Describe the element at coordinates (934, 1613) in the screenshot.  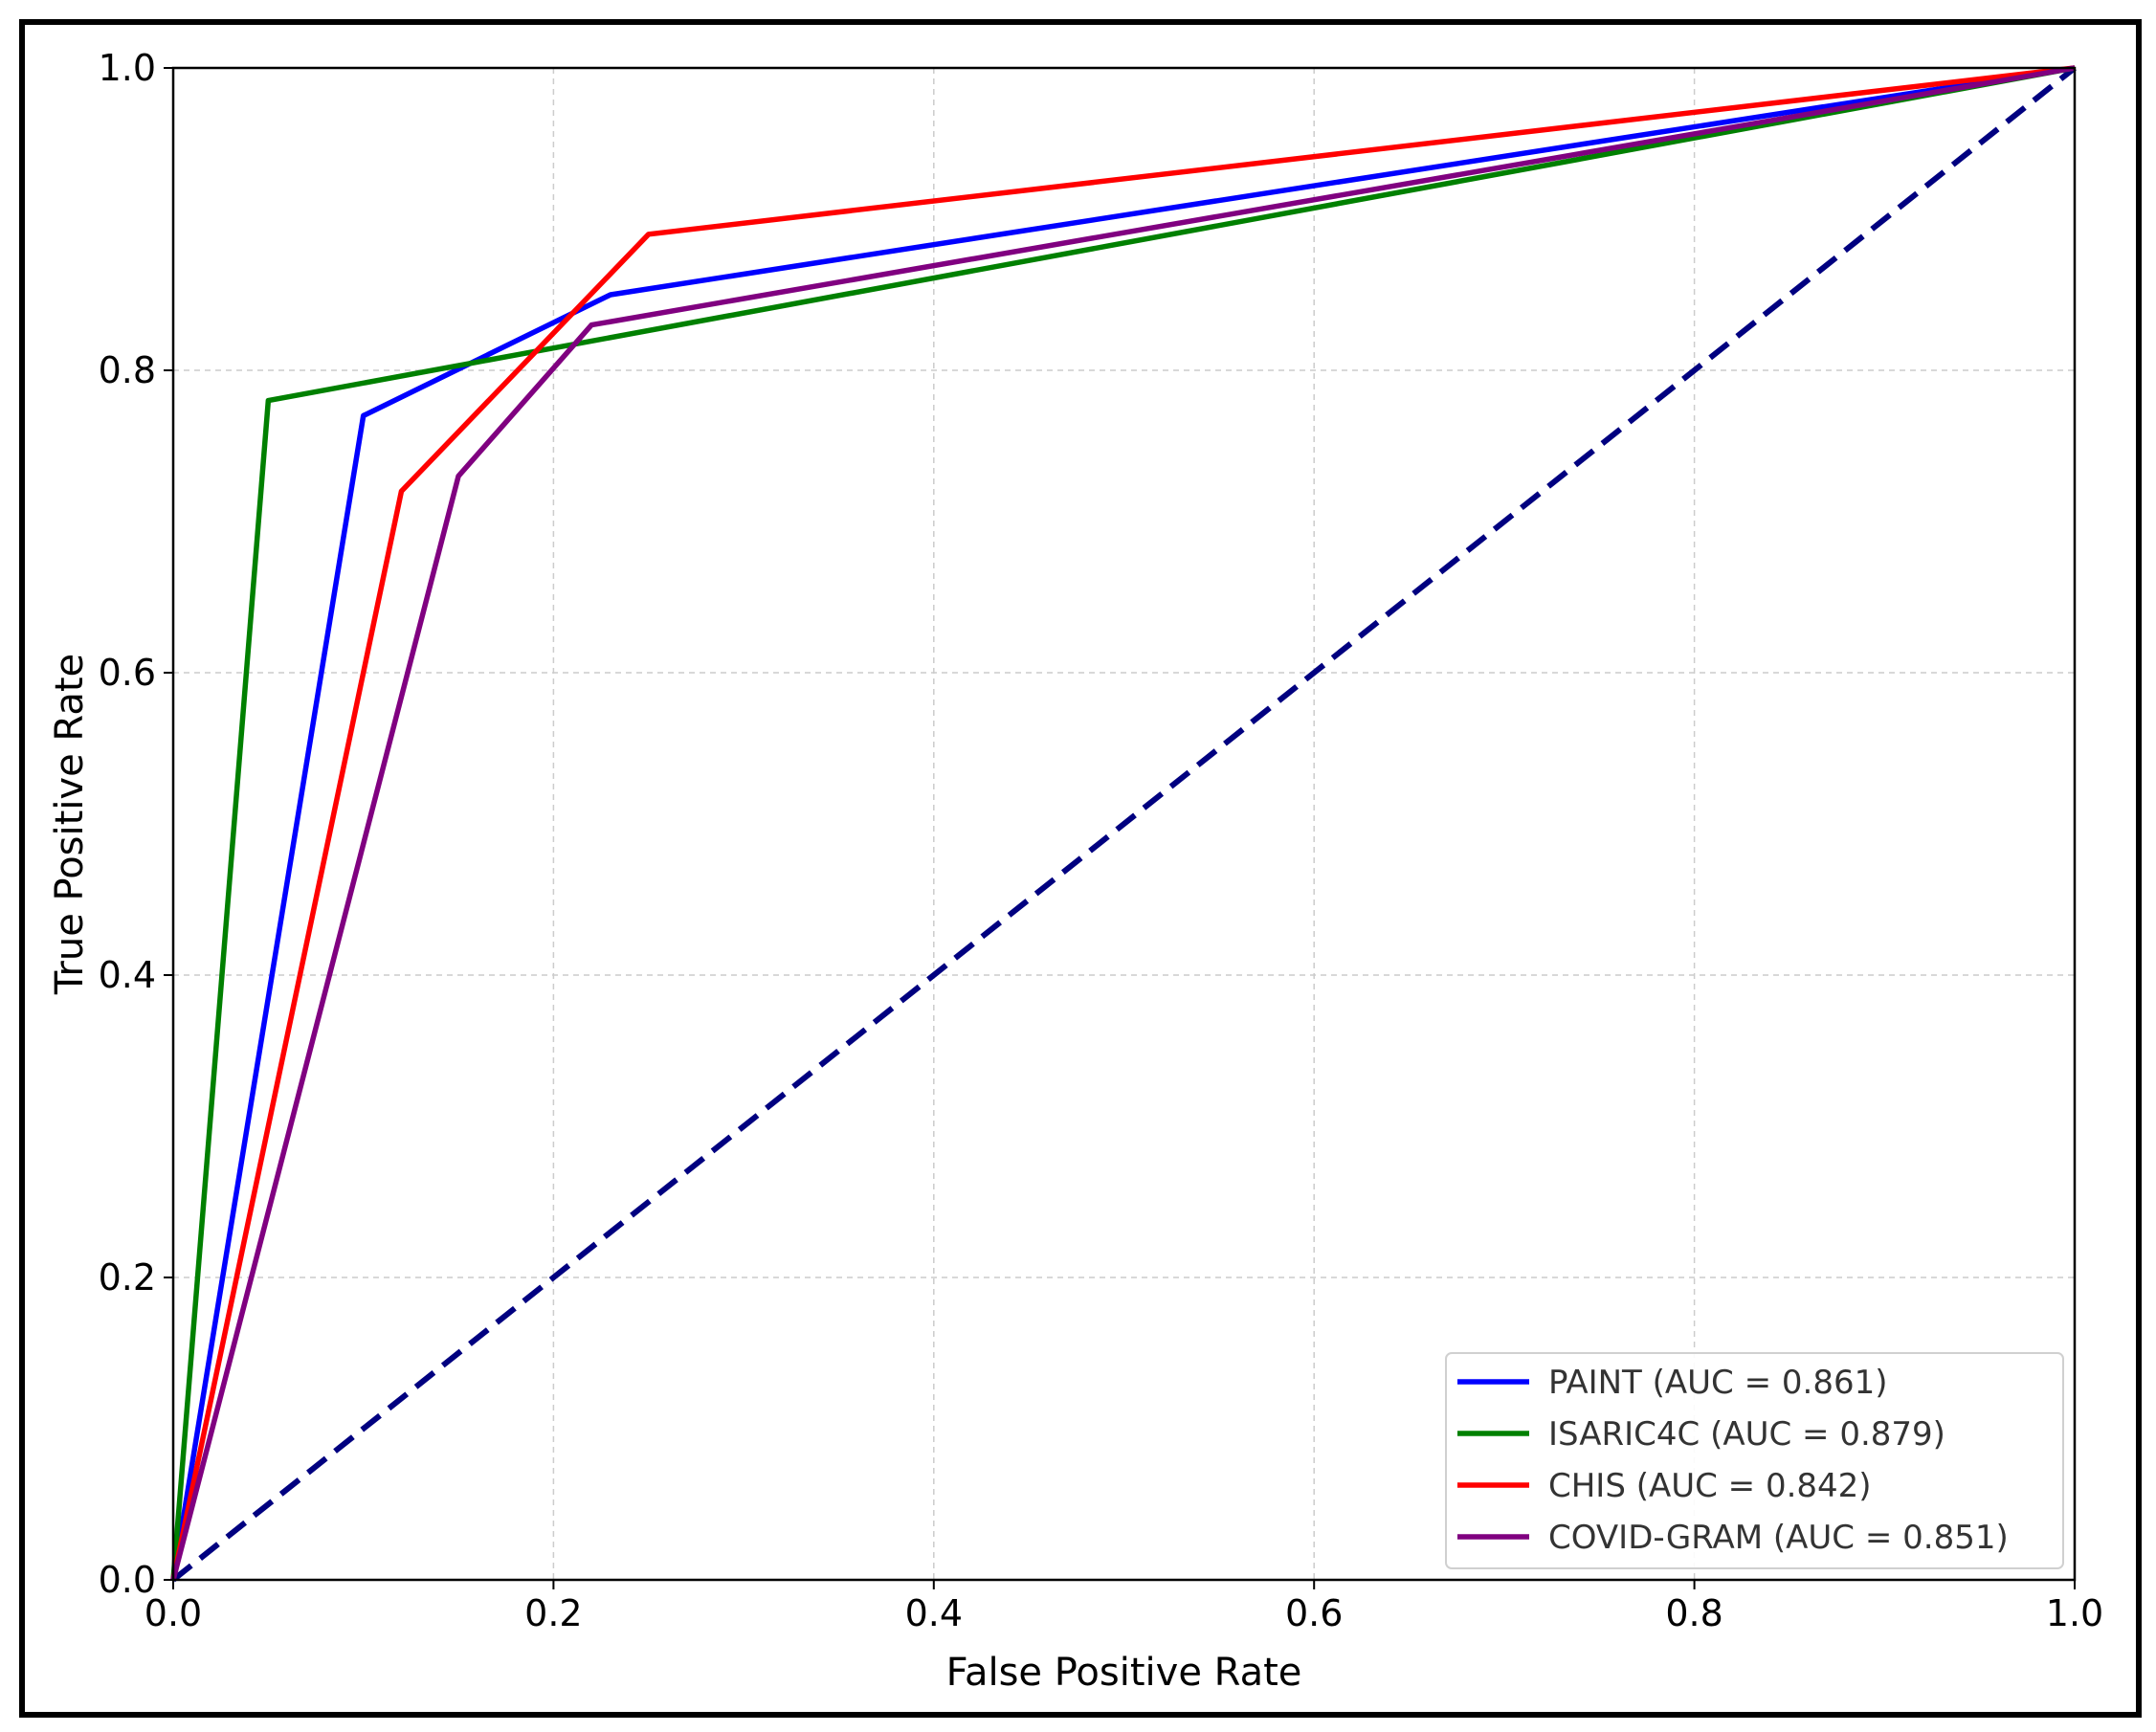
I see `x-tick-label: 0.4` at that location.